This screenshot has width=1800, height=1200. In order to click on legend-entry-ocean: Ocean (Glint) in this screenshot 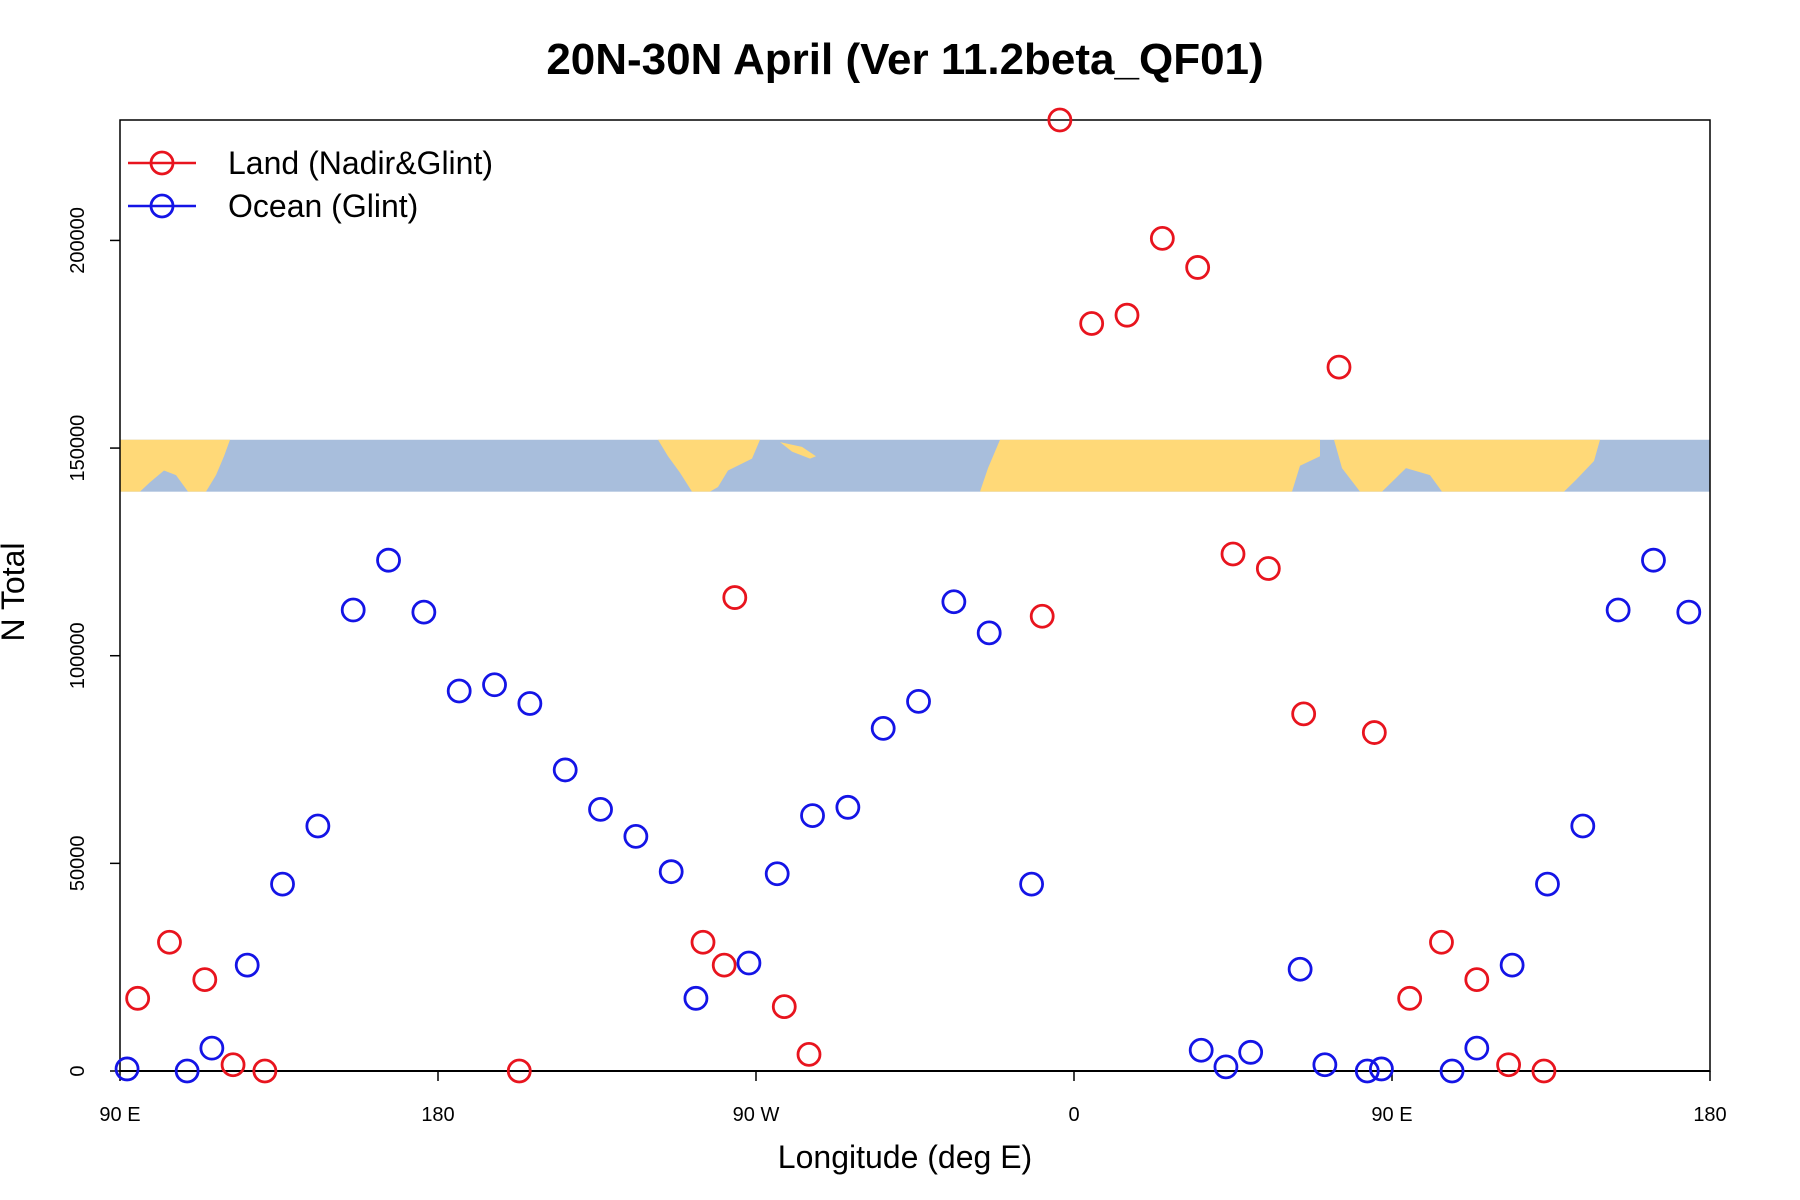, I will do `click(273, 206)`.